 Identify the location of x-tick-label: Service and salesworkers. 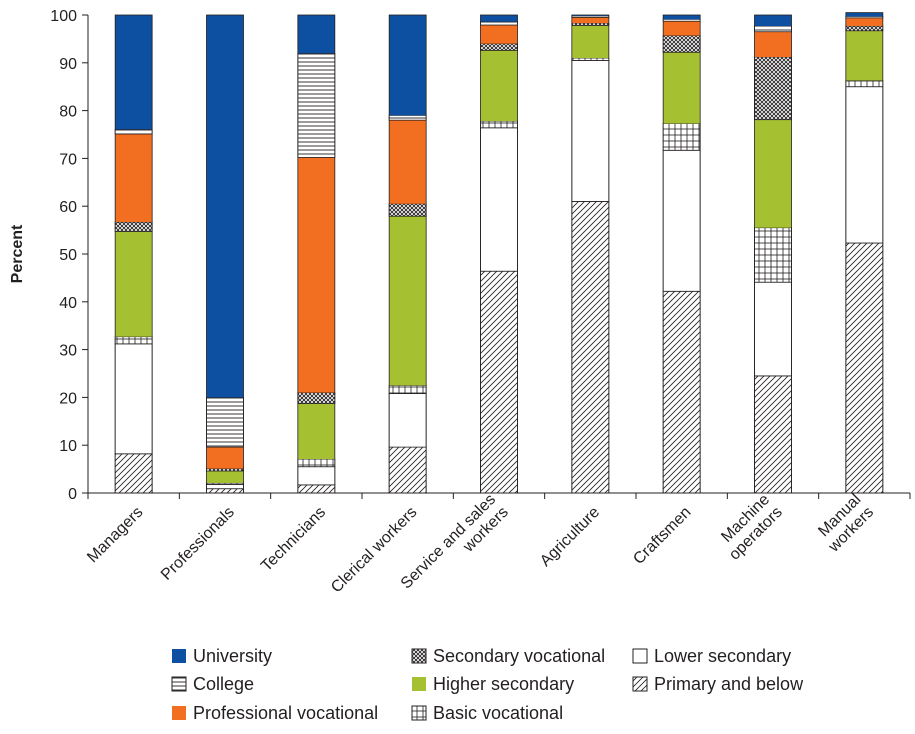
(455, 548).